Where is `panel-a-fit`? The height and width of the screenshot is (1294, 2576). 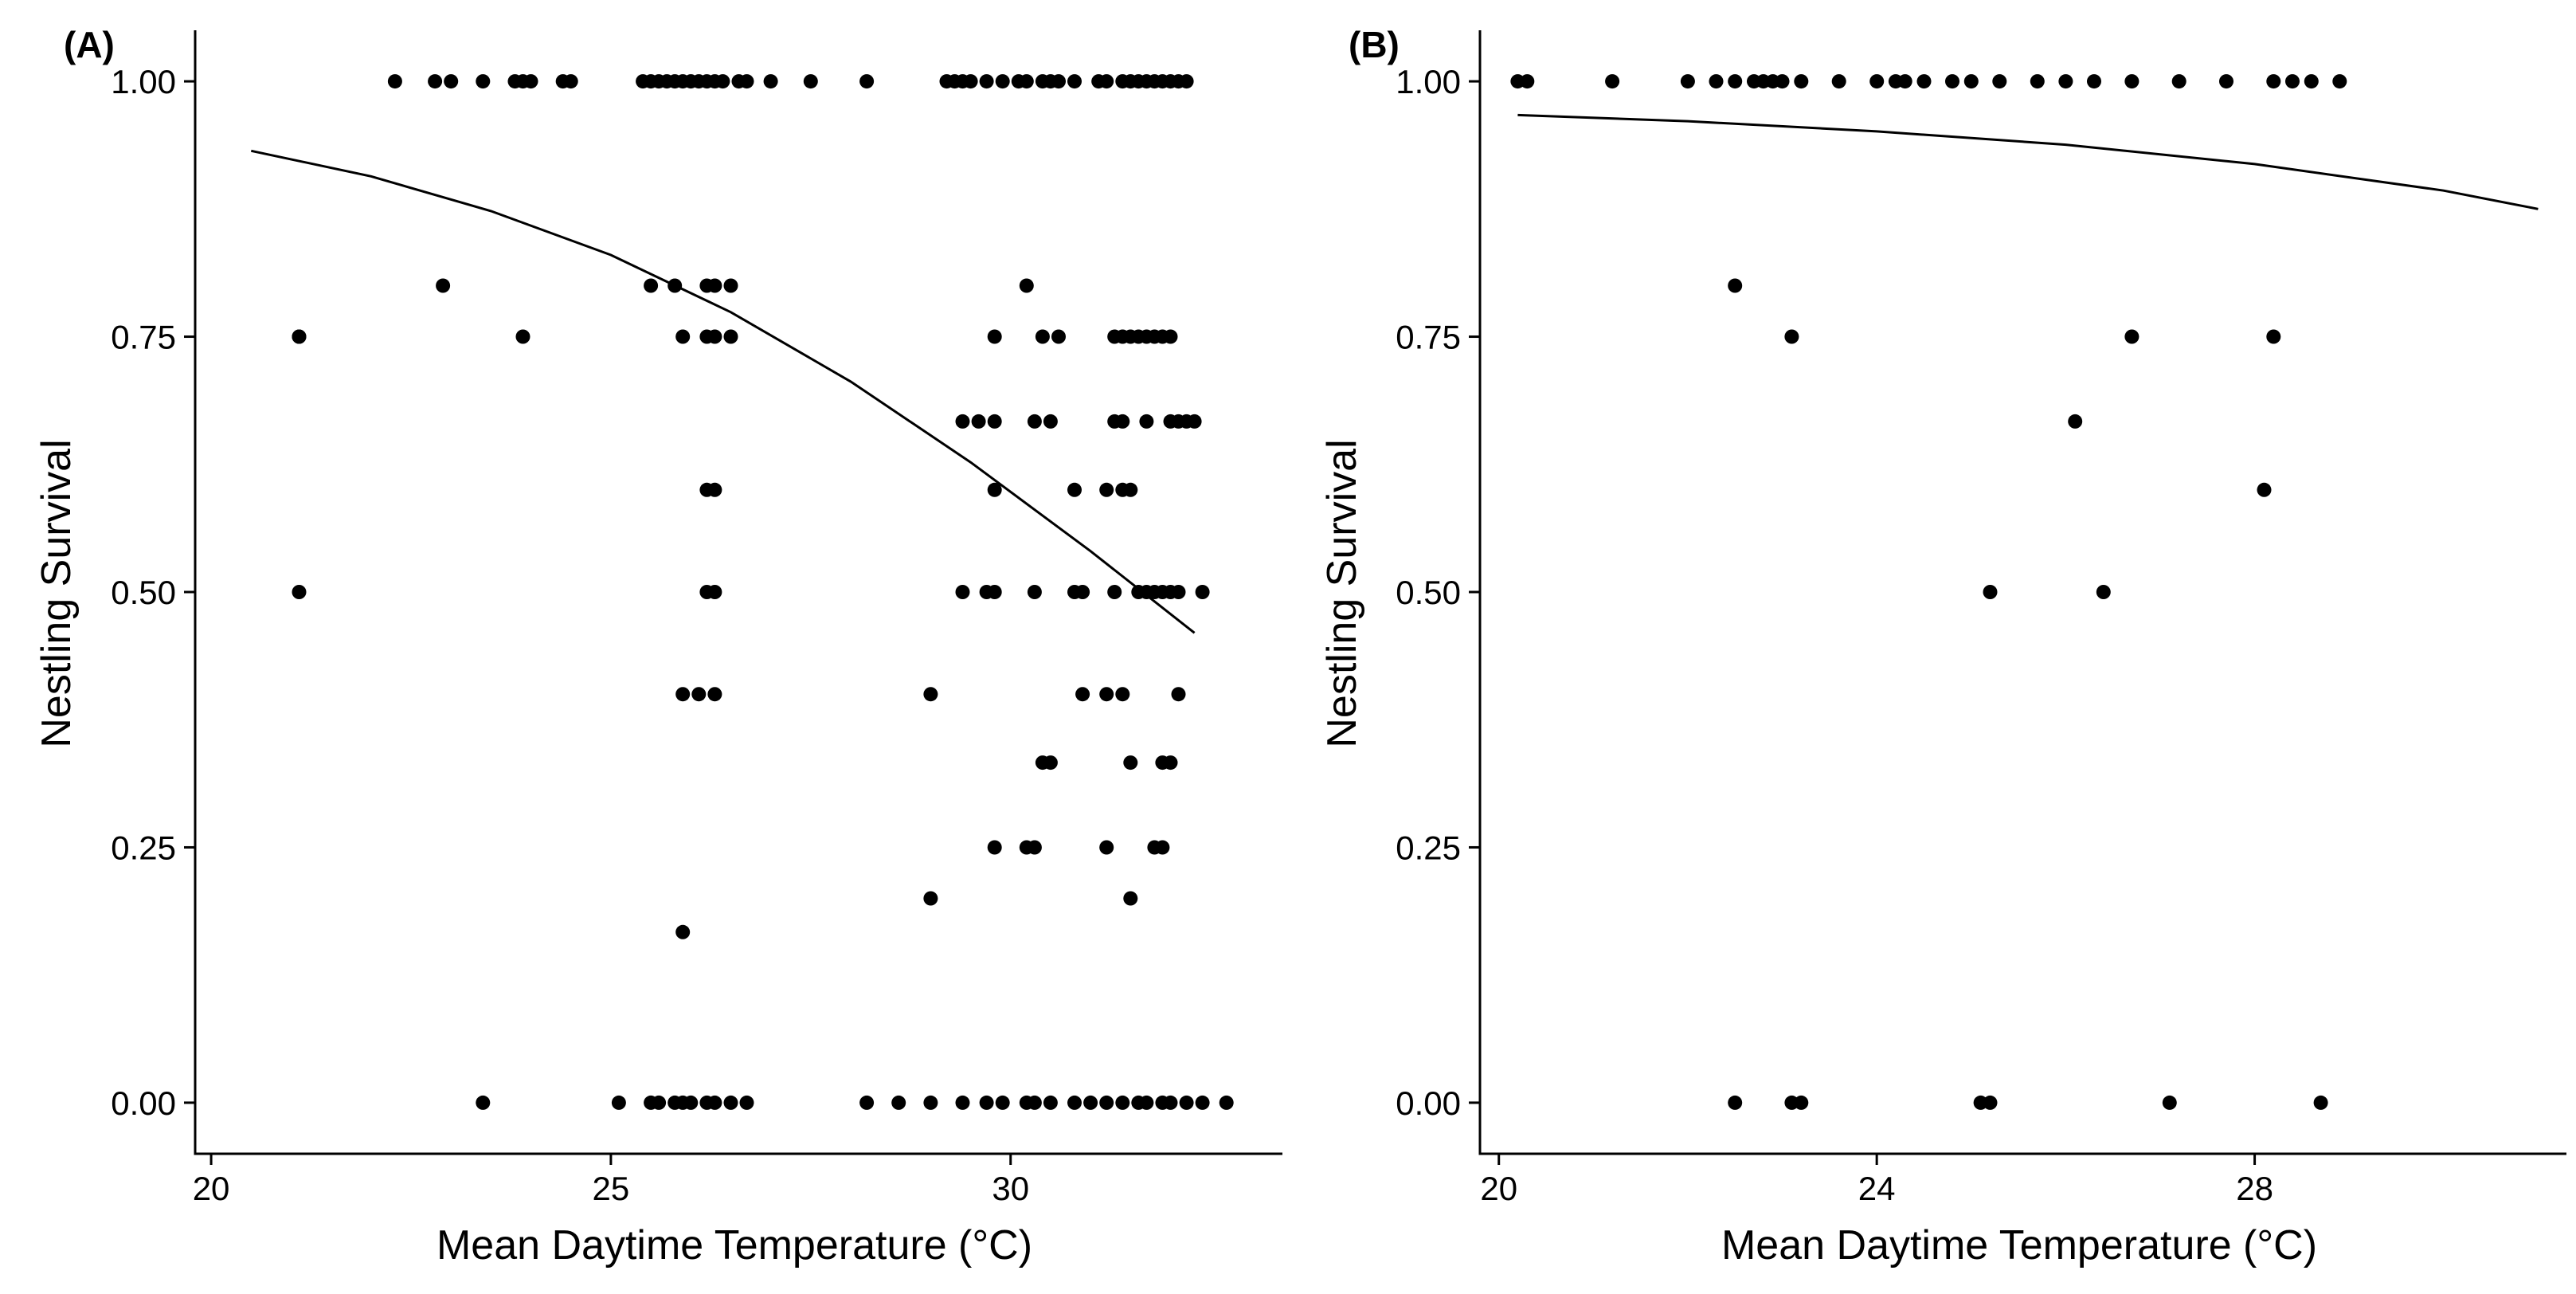
panel-a-fit is located at coordinates (723, 391).